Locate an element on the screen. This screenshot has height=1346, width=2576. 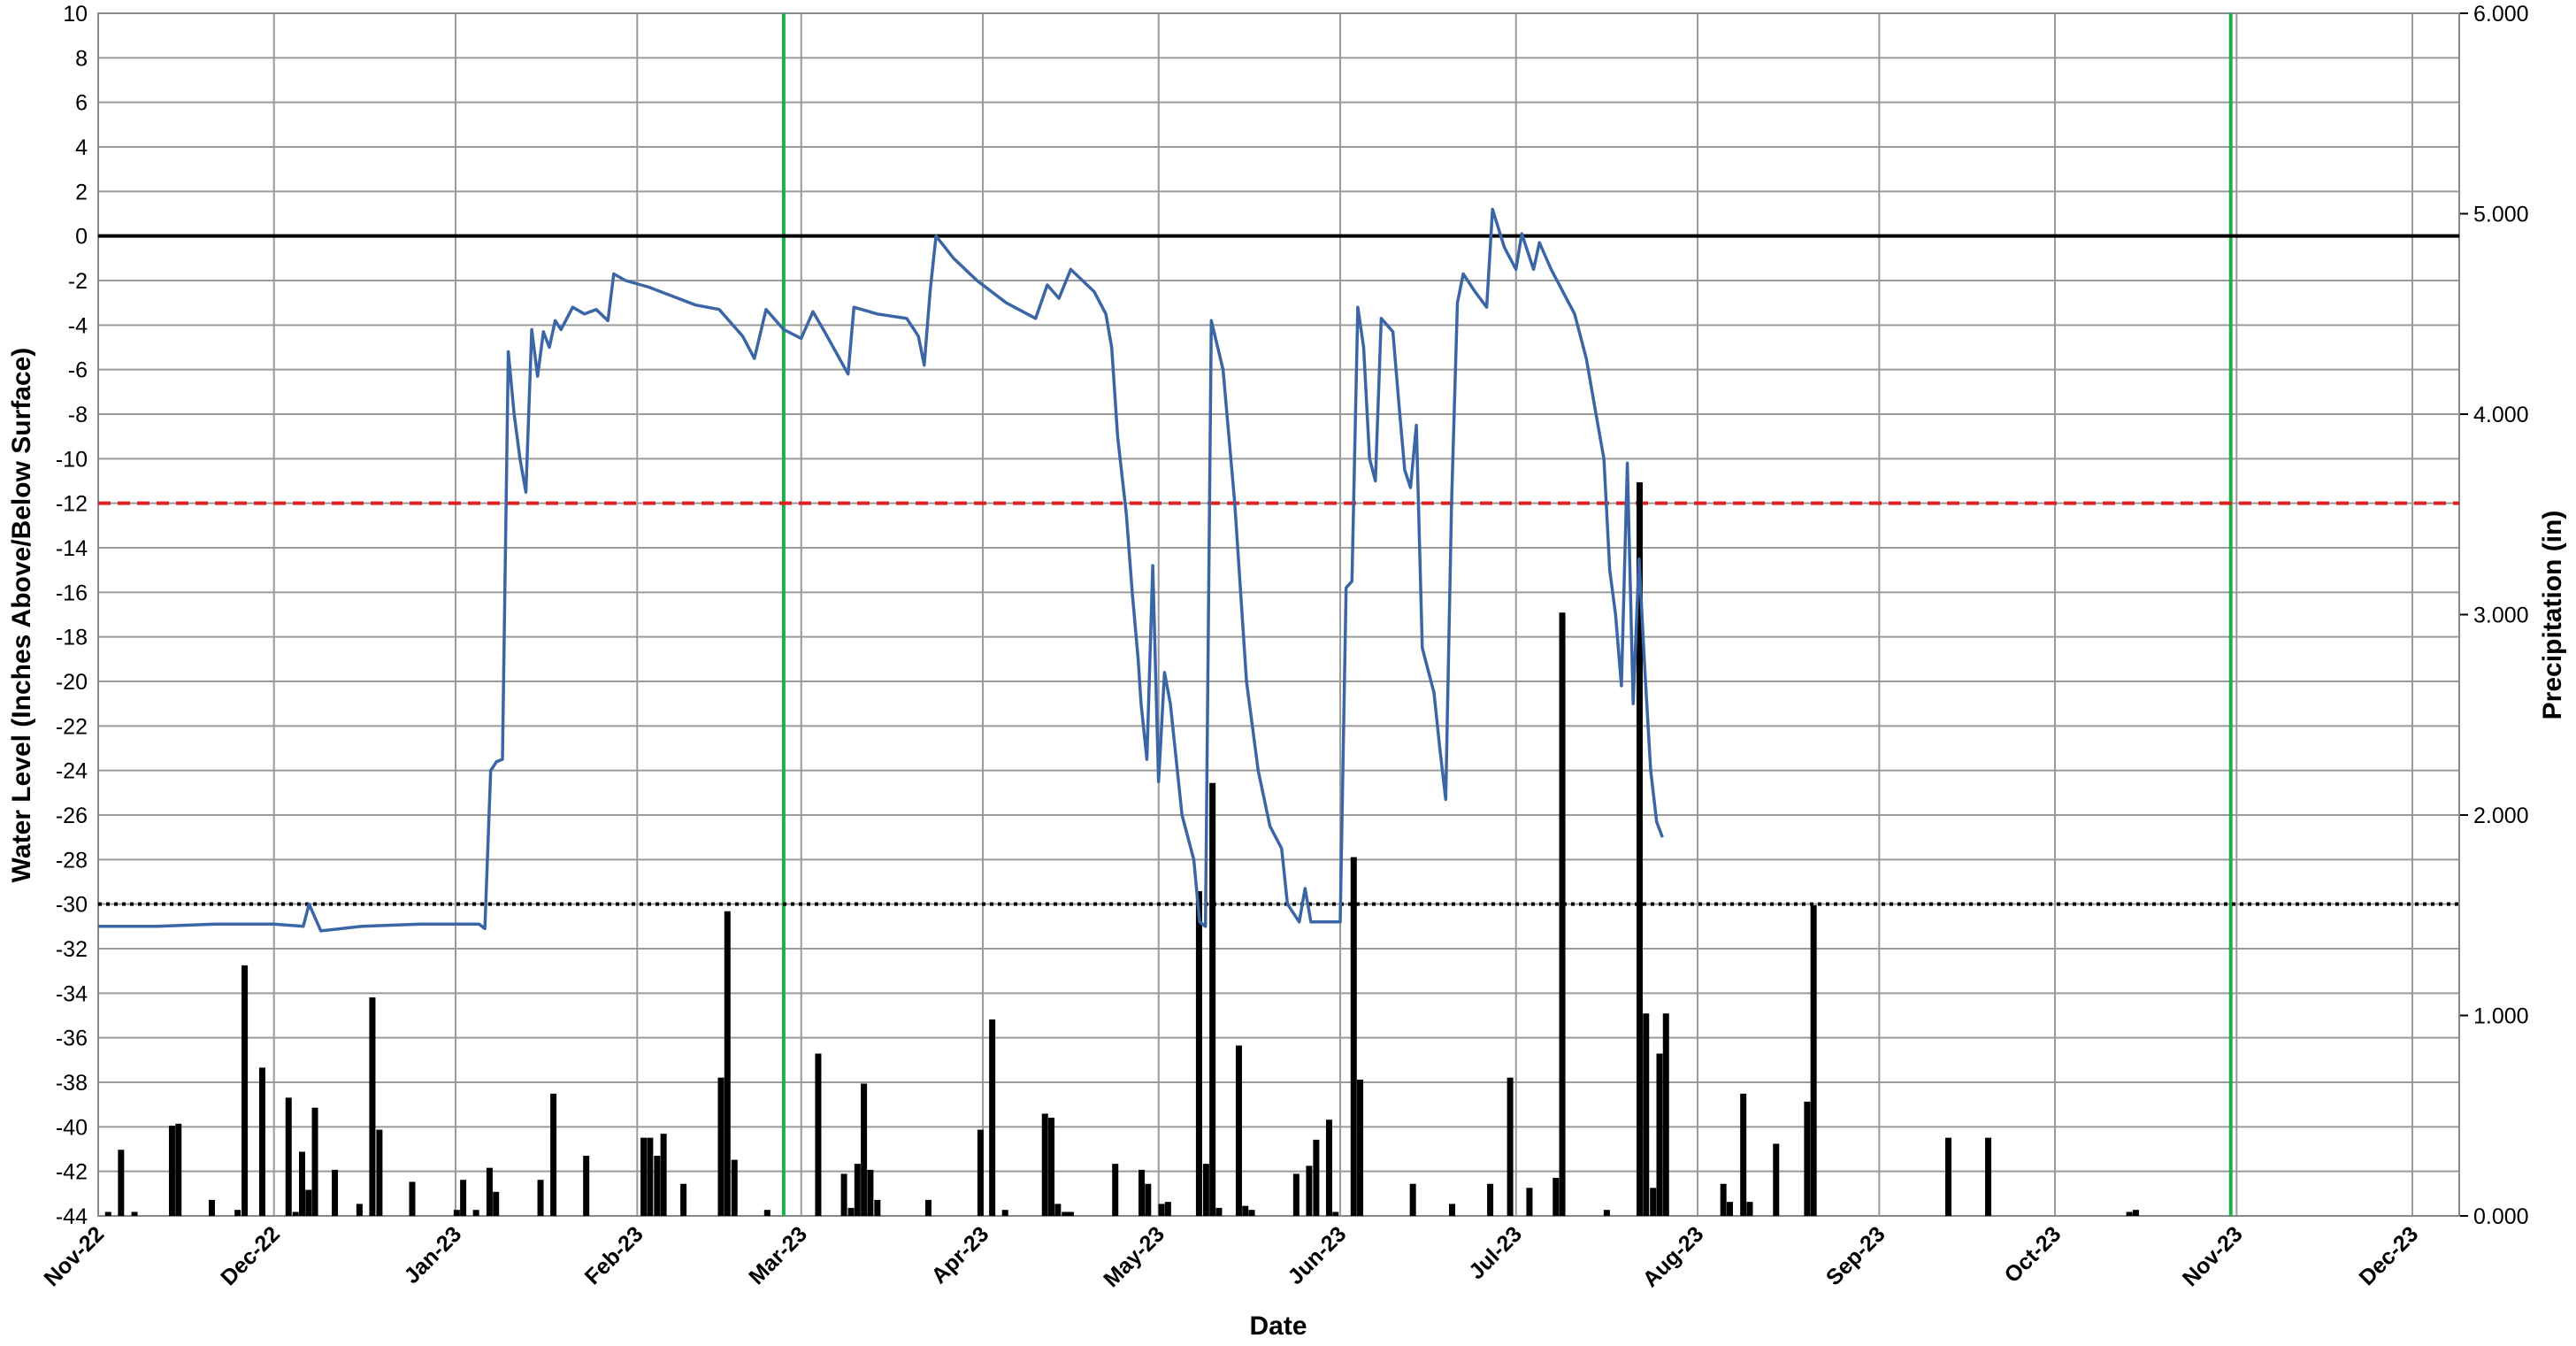
x-tick-label: Jan-23 is located at coordinates (432, 1254).